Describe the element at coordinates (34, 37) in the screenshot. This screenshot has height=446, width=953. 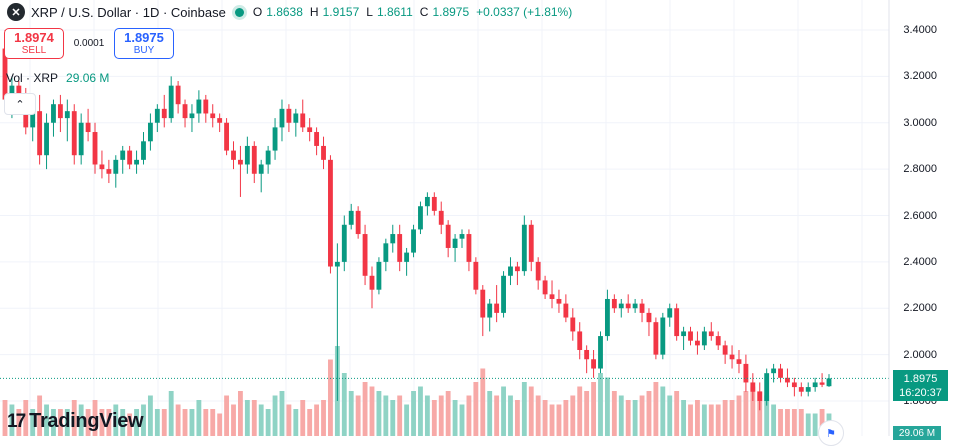
I see `sell-price: 1.8974` at that location.